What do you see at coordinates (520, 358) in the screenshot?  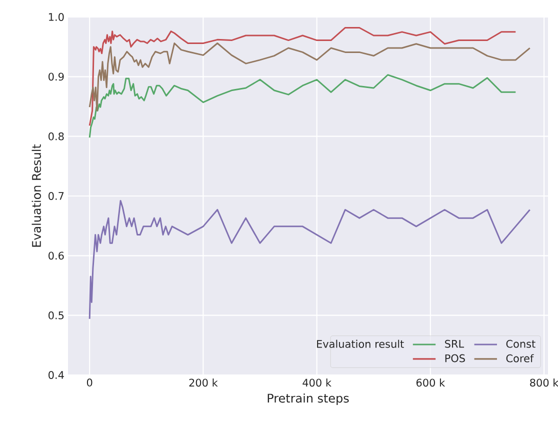 I see `legend-label: Coref` at bounding box center [520, 358].